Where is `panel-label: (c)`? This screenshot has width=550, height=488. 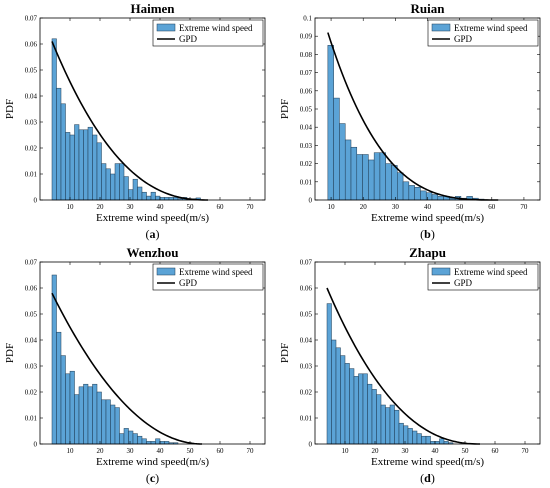 panel-label: (c) is located at coordinates (152, 478).